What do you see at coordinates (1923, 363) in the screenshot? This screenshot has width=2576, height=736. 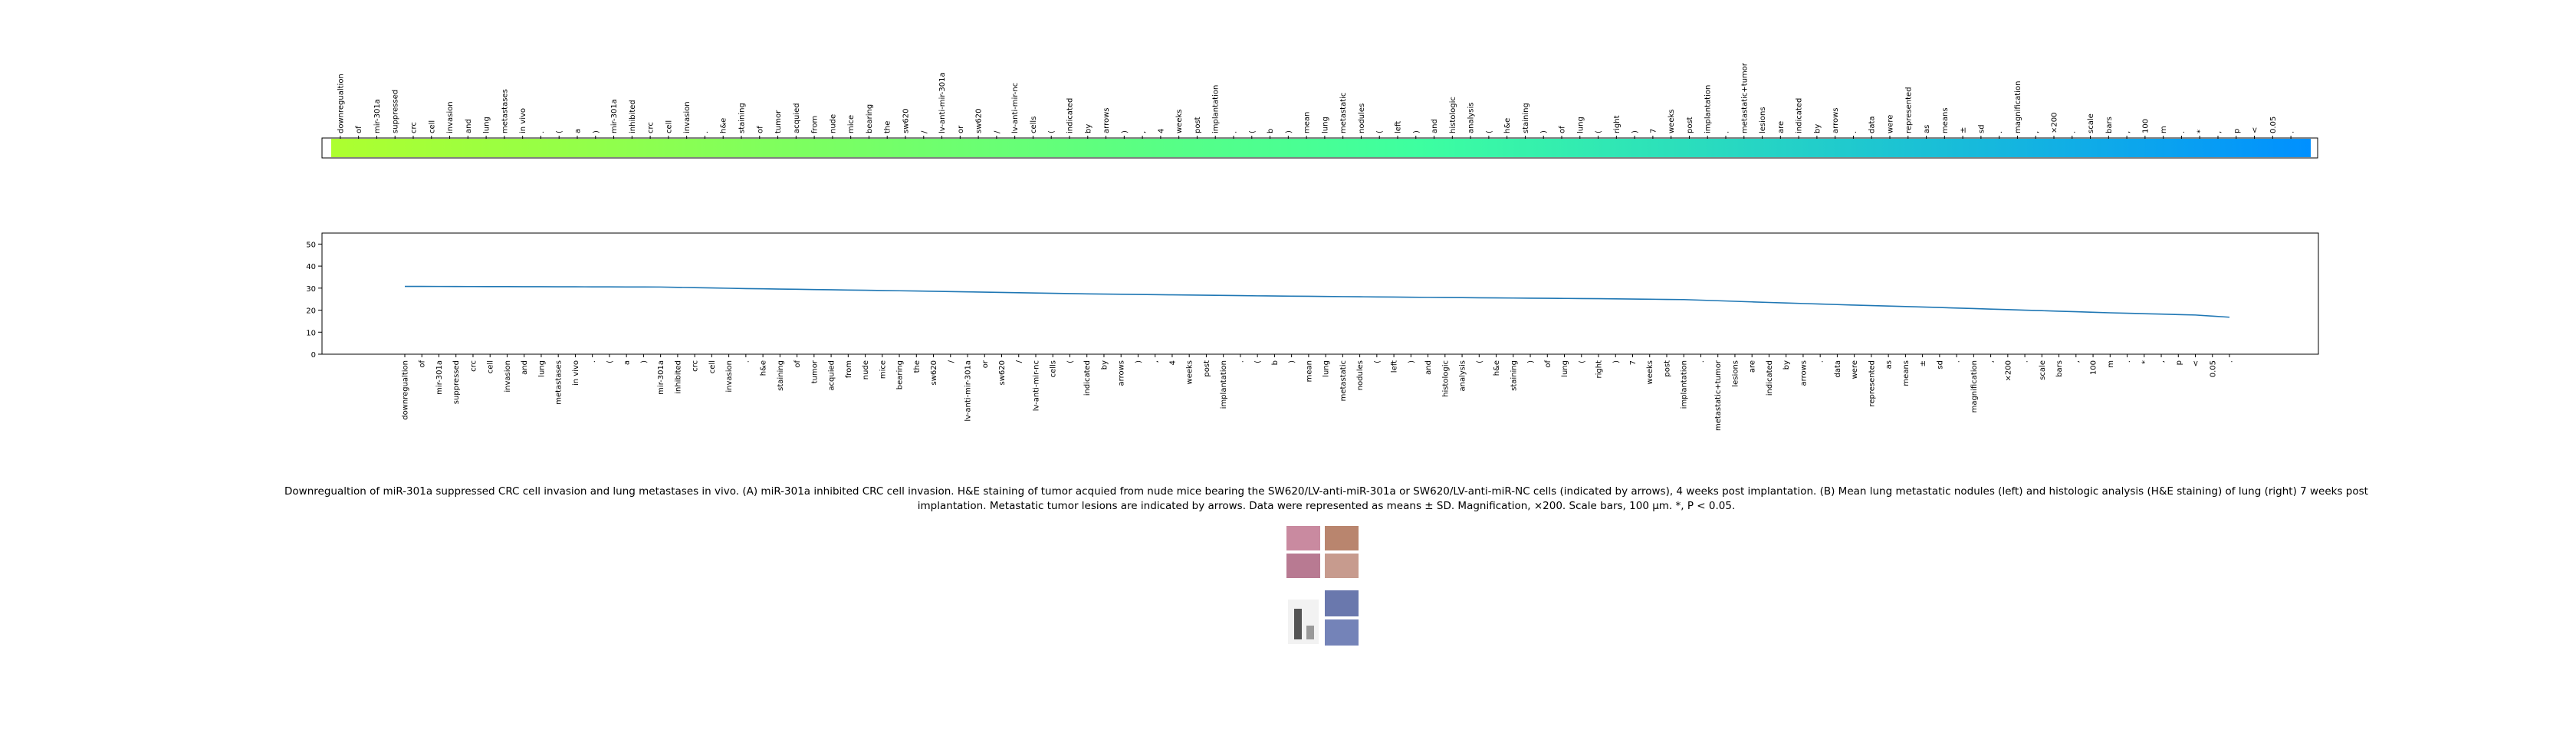 I see `x-tick-label: ±` at bounding box center [1923, 363].